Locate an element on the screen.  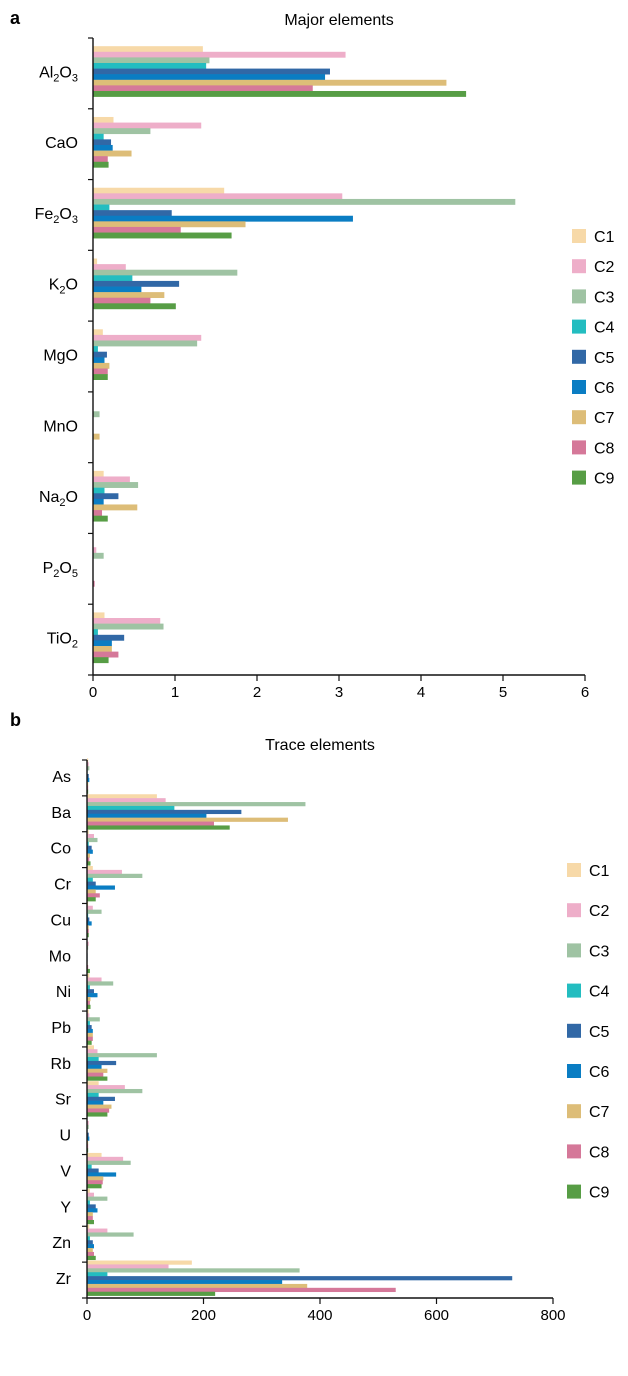
bar-tio2-c5 is located at coordinates (109, 637).